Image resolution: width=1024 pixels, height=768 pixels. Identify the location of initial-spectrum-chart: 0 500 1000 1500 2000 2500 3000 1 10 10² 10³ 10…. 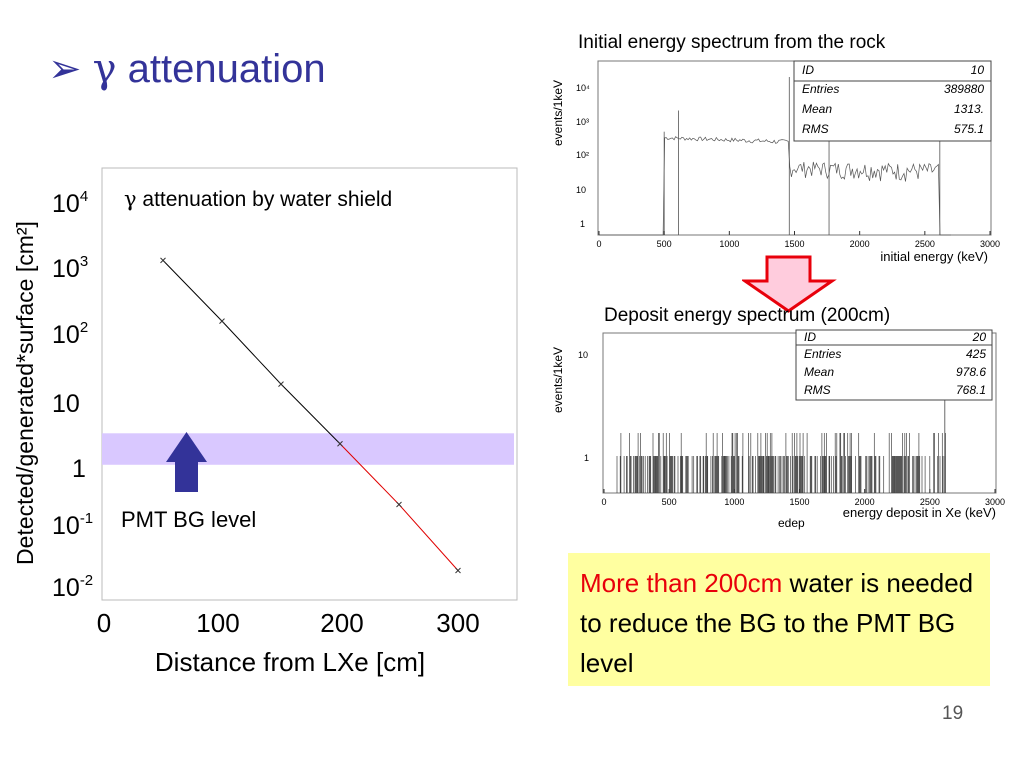
(775, 162).